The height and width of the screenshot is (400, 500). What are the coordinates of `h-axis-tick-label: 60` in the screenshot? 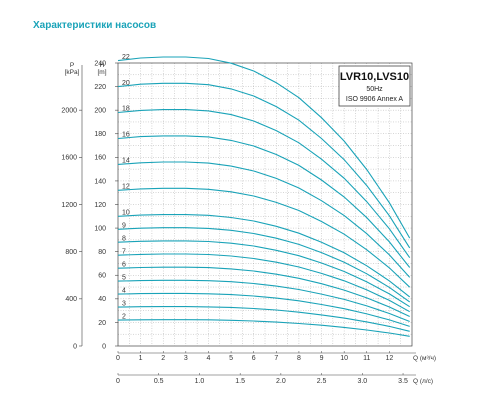 It's located at (102, 276).